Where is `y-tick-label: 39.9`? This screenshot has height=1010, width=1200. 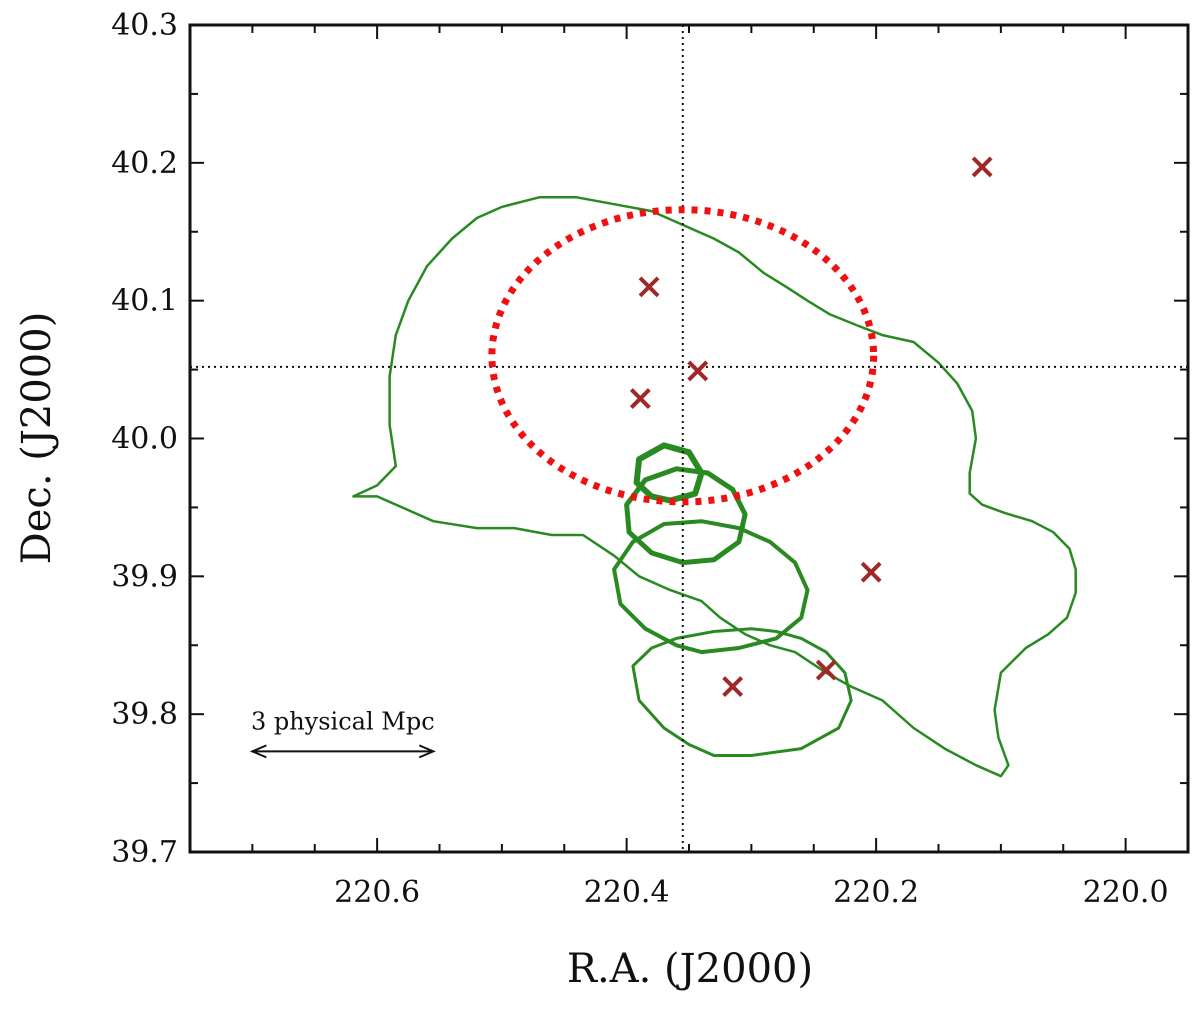
y-tick-label: 39.9 is located at coordinates (144, 576).